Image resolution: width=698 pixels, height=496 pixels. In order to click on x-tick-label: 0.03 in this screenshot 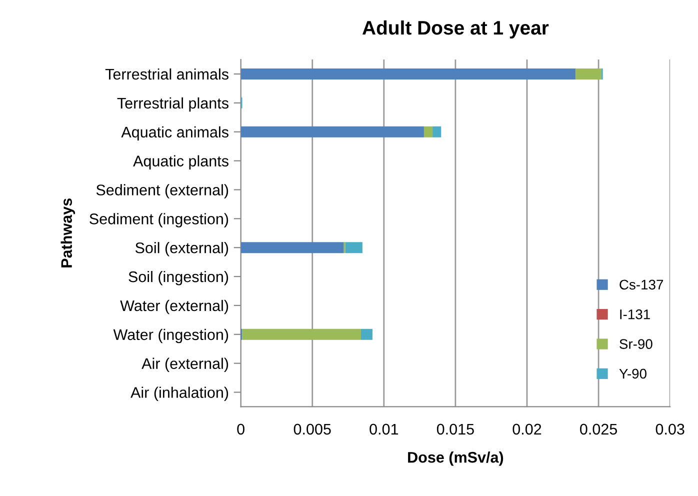, I will do `click(670, 429)`.